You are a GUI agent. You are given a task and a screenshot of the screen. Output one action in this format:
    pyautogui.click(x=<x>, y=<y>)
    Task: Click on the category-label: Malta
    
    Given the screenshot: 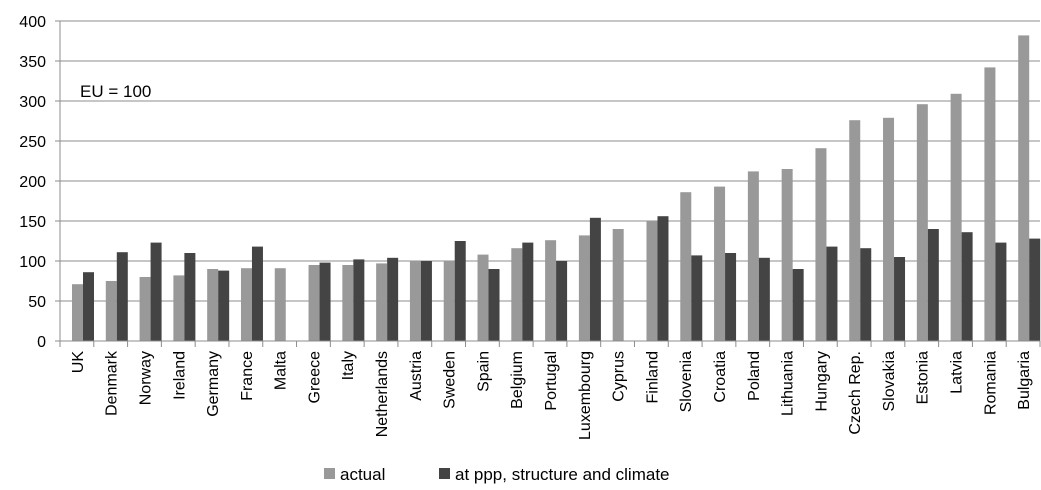 What is the action you would take?
    pyautogui.click(x=281, y=370)
    